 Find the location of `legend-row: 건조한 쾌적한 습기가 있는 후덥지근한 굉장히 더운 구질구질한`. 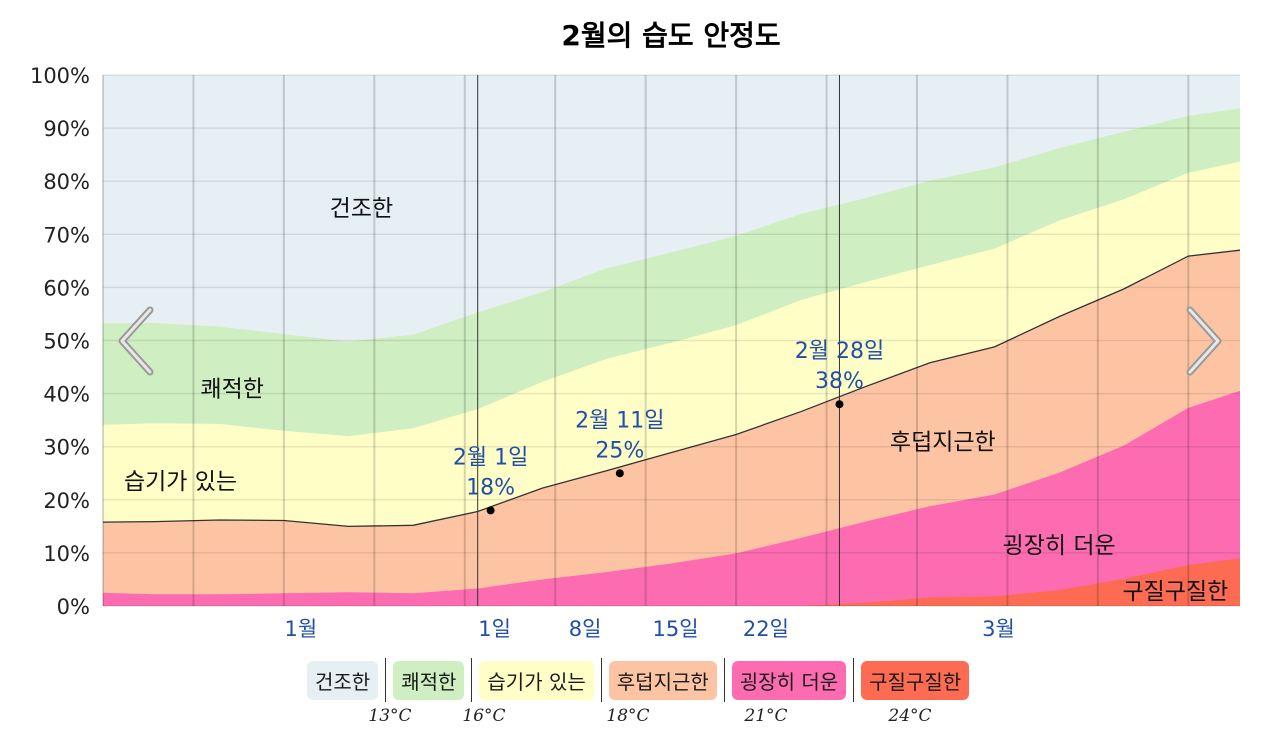

legend-row: 건조한 쾌적한 습기가 있는 후덥지근한 굉장히 더운 구질구질한 is located at coordinates (638, 680).